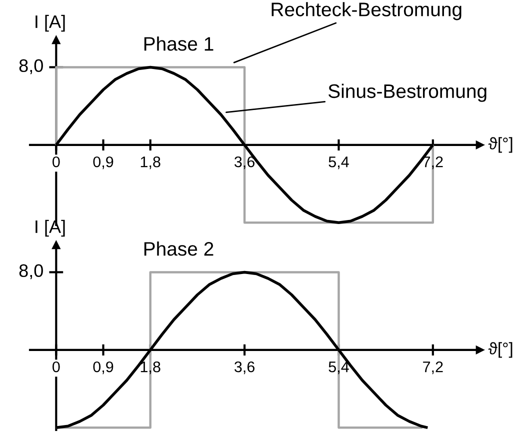  What do you see at coordinates (179, 43) in the screenshot?
I see `chart-title: Phase 1` at bounding box center [179, 43].